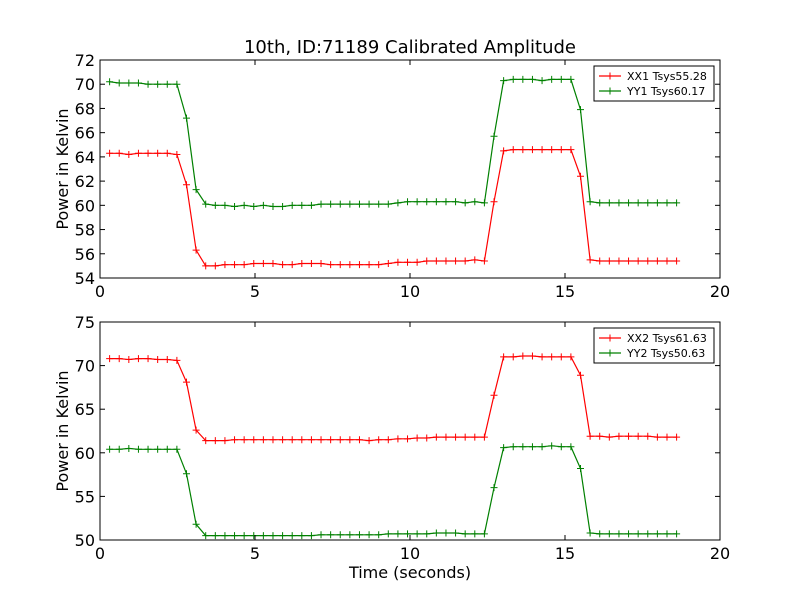 Image resolution: width=800 pixels, height=600 pixels. What do you see at coordinates (654, 83) in the screenshot?
I see `legend: XX1 Tsys55.28 YY1 Tsys60.17` at bounding box center [654, 83].